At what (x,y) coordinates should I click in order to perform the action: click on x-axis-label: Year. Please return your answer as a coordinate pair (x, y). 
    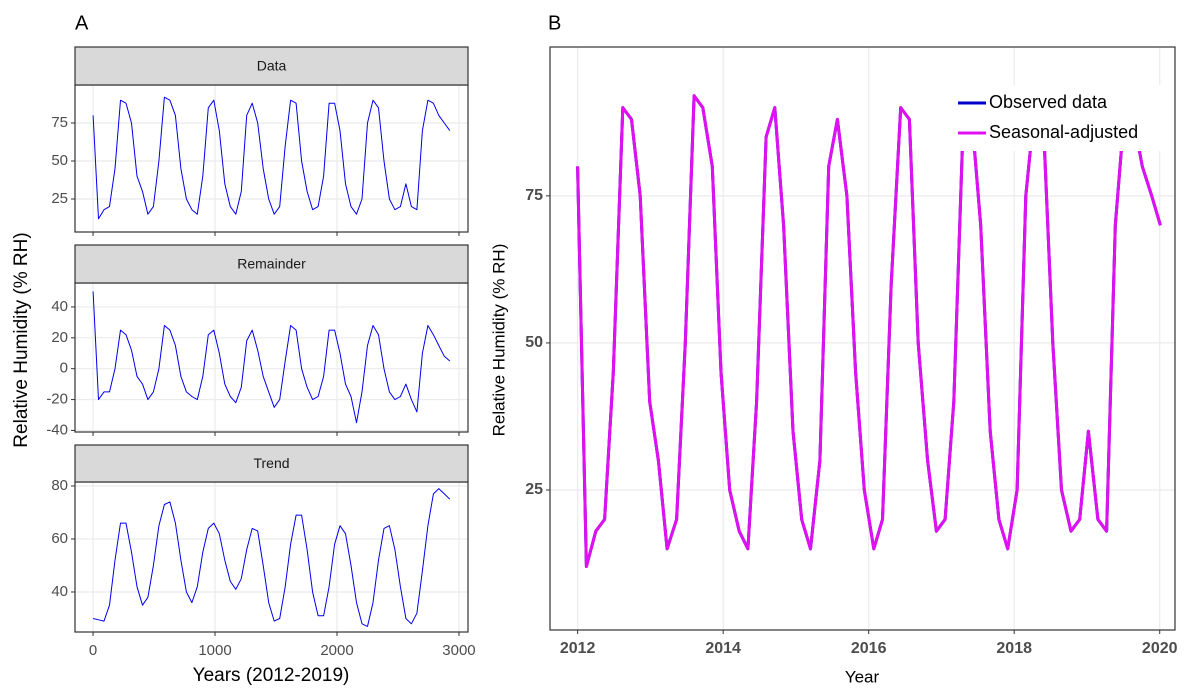
    Looking at the image, I should click on (862, 676).